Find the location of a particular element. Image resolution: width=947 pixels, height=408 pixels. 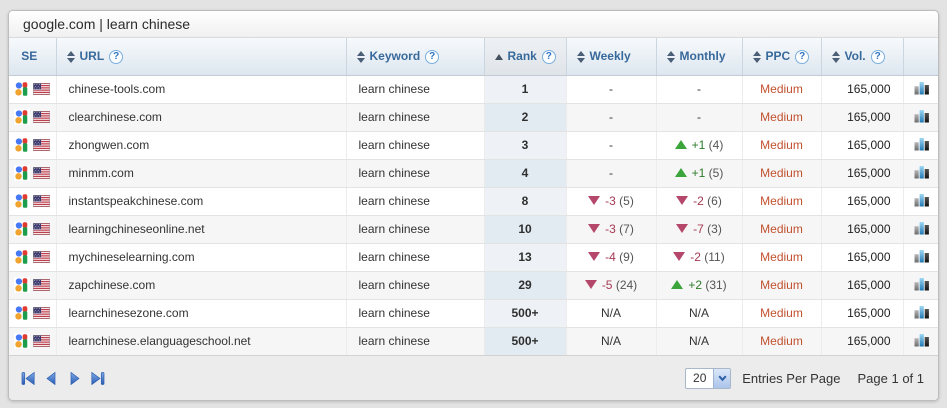

entries-per-page-select: 20 is located at coordinates (708, 378).